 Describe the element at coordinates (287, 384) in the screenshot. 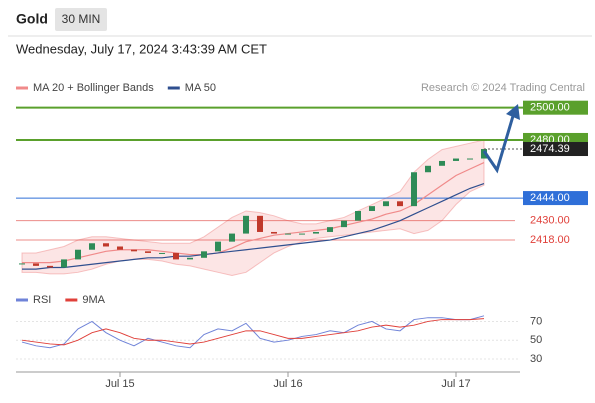

I see `x-tick-label: Jul 16` at that location.